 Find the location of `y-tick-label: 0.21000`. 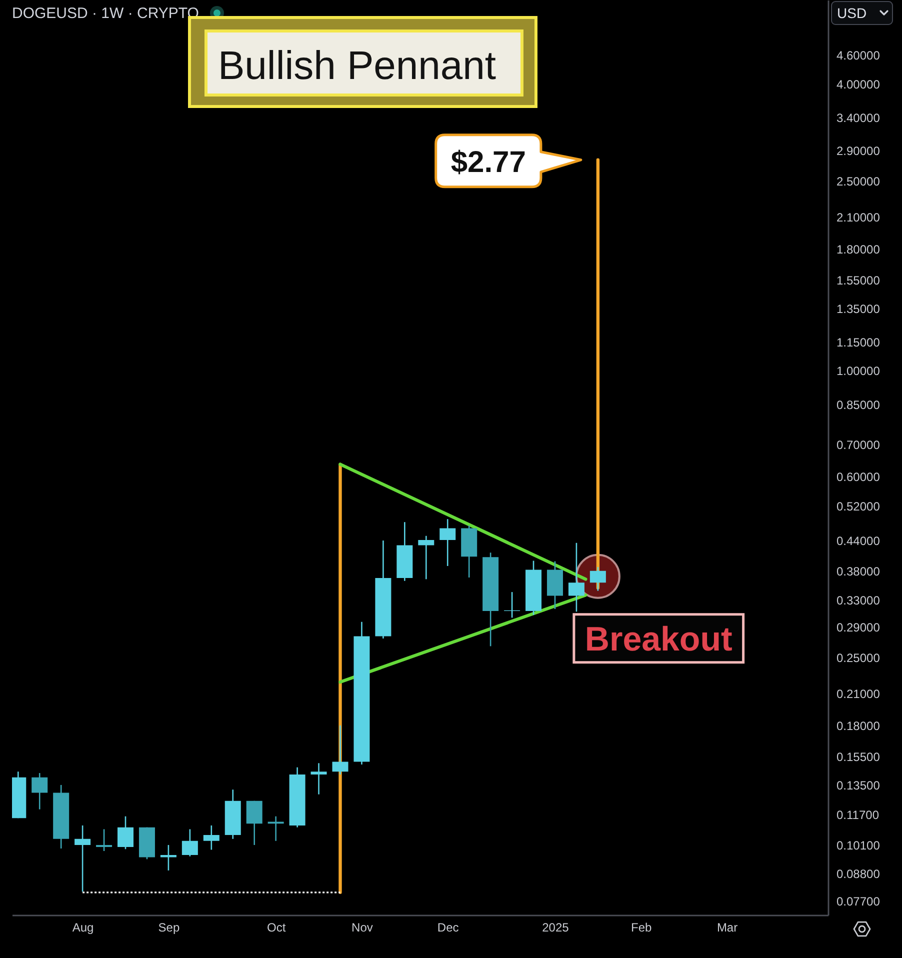

y-tick-label: 0.21000 is located at coordinates (858, 694).